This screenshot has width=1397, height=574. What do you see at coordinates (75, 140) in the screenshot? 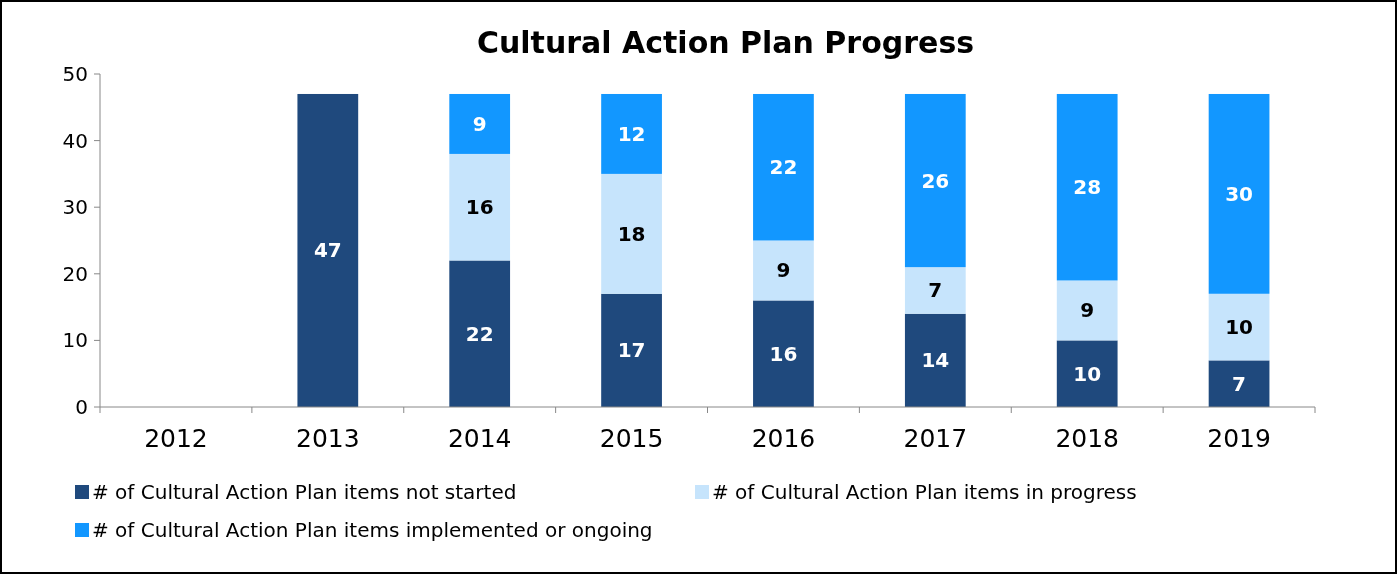
I see `y-tick-label: 40` at bounding box center [75, 140].